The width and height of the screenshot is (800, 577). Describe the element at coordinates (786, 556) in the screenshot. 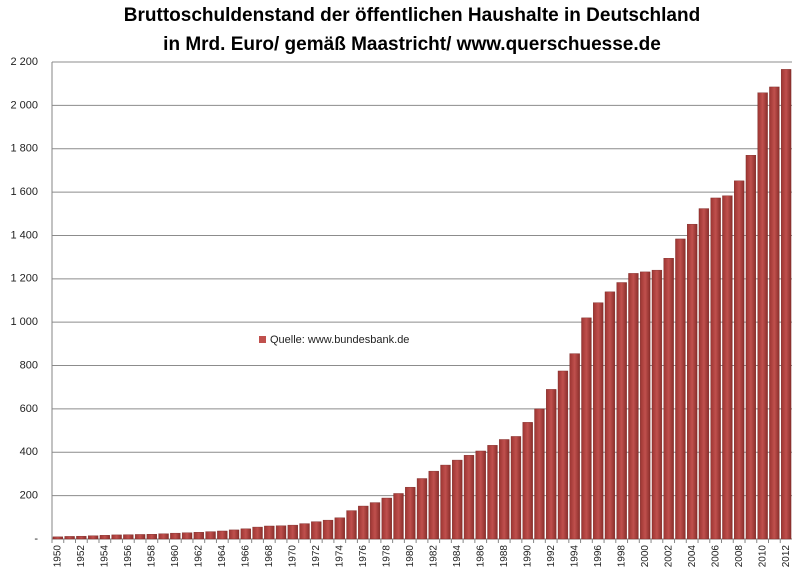

I see `x-tick-label: 2012` at that location.